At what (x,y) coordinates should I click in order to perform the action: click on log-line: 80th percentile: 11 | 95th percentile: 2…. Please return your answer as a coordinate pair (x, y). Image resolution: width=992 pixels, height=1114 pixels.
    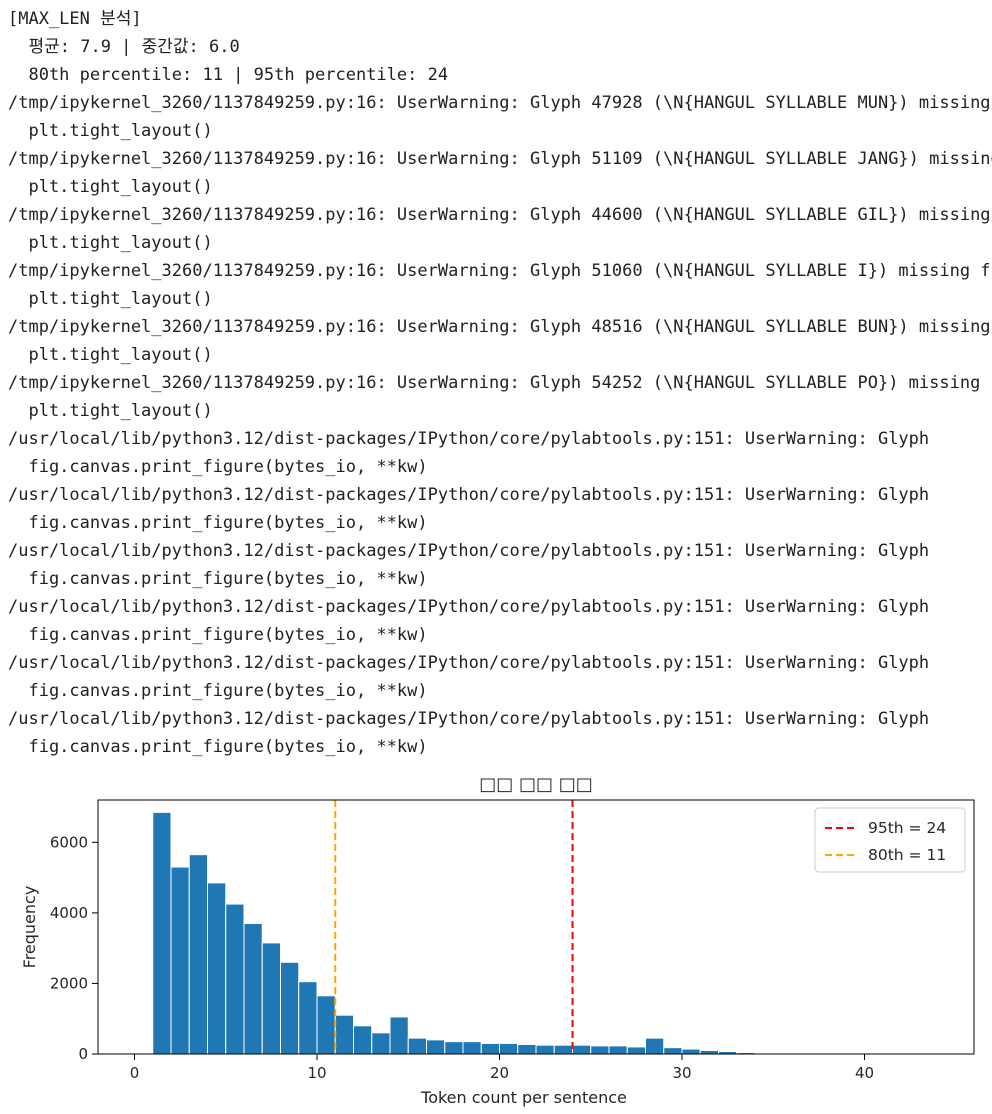
    Looking at the image, I should click on (228, 75).